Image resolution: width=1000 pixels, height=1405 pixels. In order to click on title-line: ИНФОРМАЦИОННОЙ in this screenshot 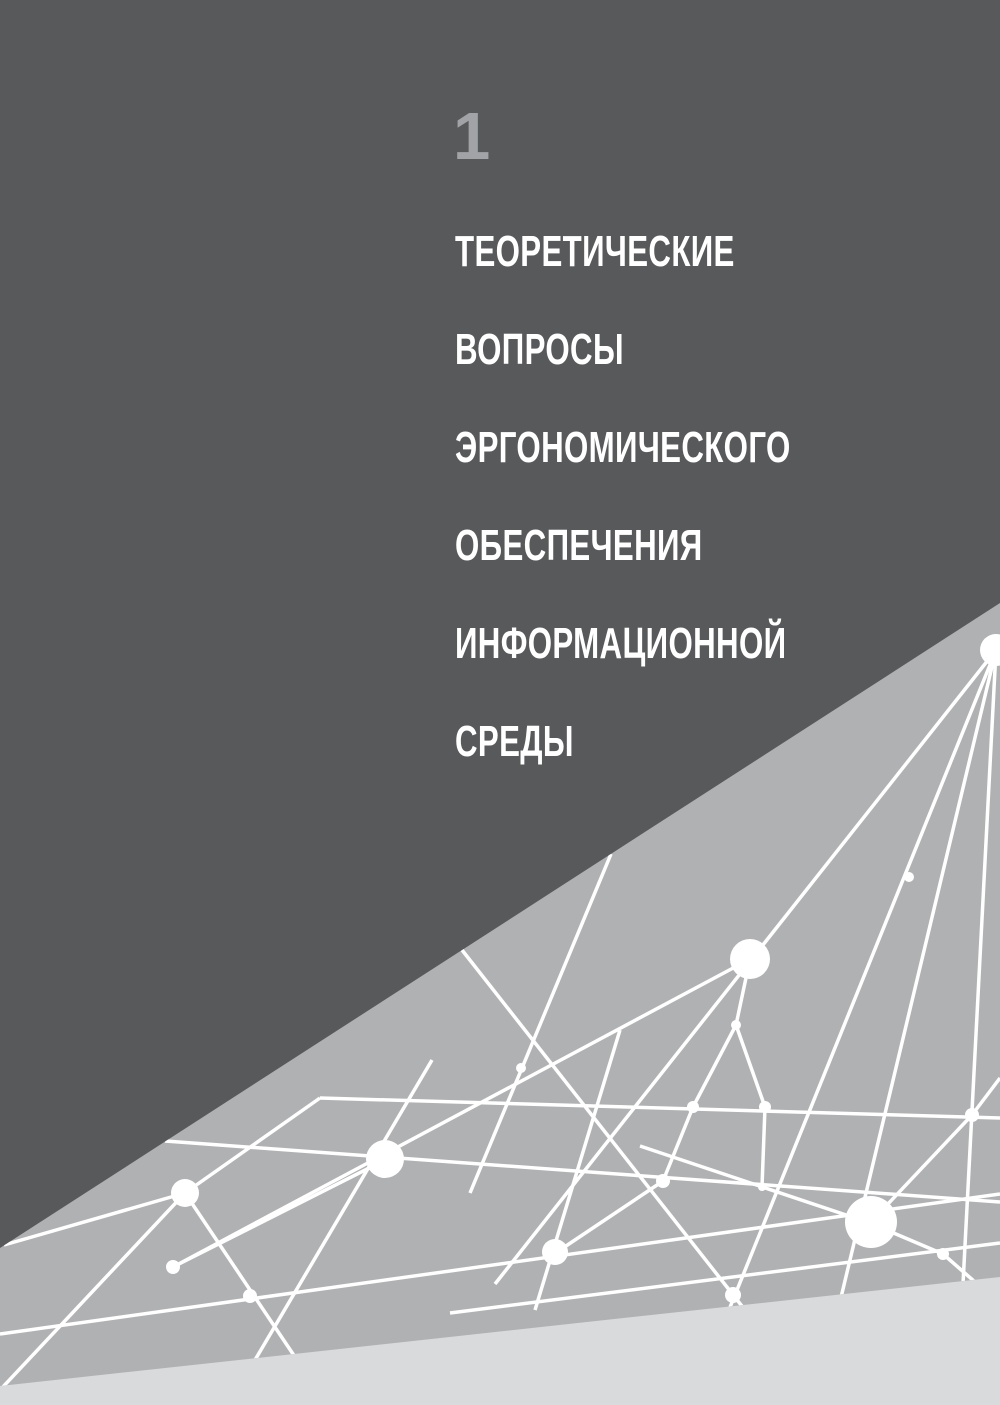, I will do `click(621, 643)`.